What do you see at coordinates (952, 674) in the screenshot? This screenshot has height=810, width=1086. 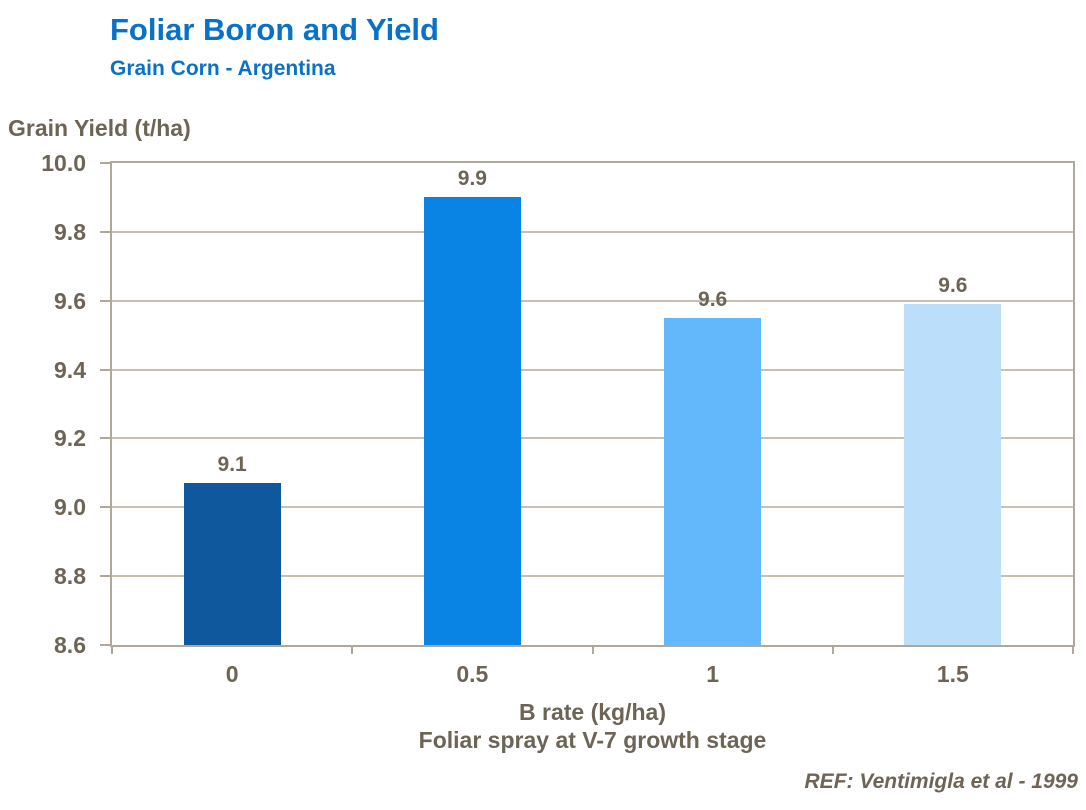 I see `x-axis-category-label: 1.5` at bounding box center [952, 674].